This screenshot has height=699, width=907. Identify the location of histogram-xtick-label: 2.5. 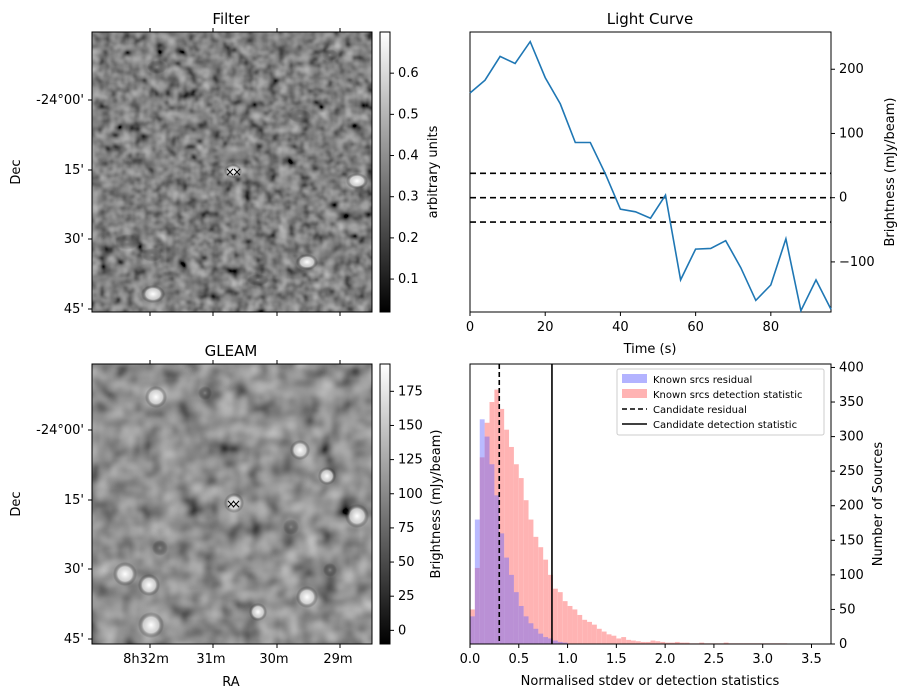
(714, 659).